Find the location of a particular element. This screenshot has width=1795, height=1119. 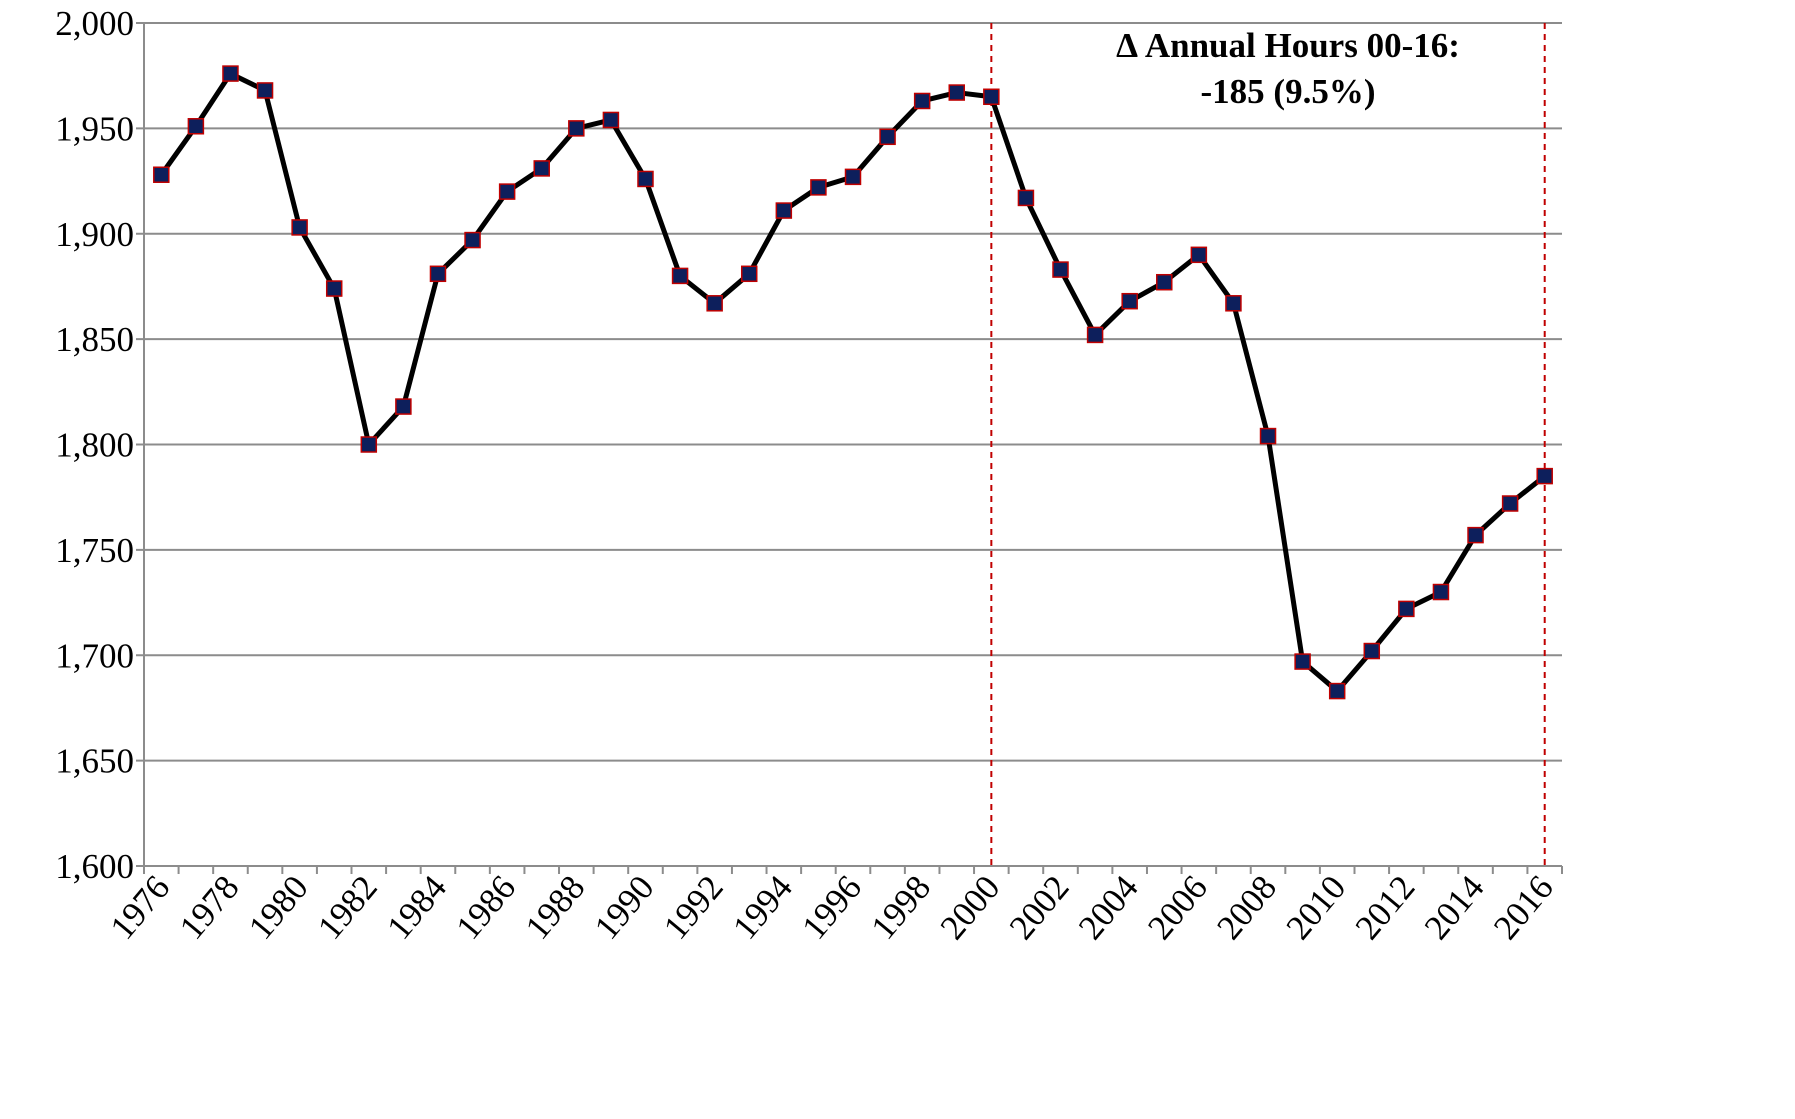

x-tick-label: 2016 is located at coordinates (1523, 907).